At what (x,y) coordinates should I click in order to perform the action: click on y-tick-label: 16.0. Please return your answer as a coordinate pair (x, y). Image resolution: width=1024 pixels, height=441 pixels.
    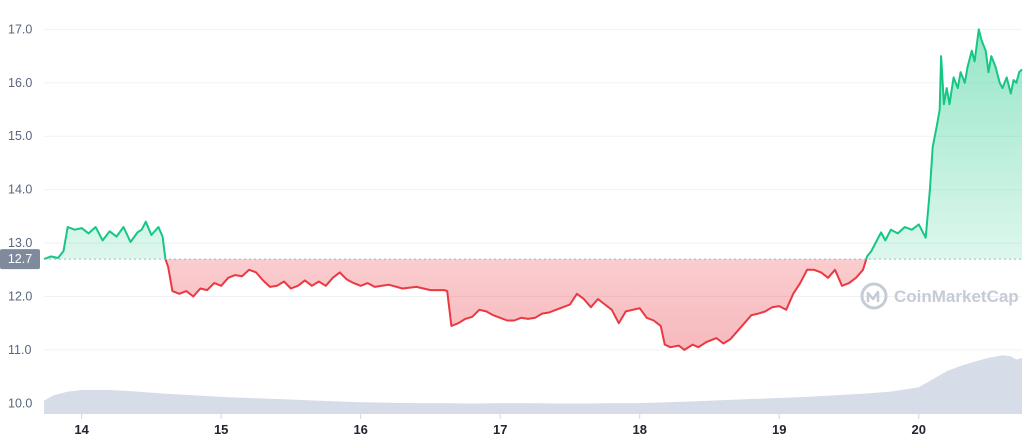
    Looking at the image, I should click on (20, 83).